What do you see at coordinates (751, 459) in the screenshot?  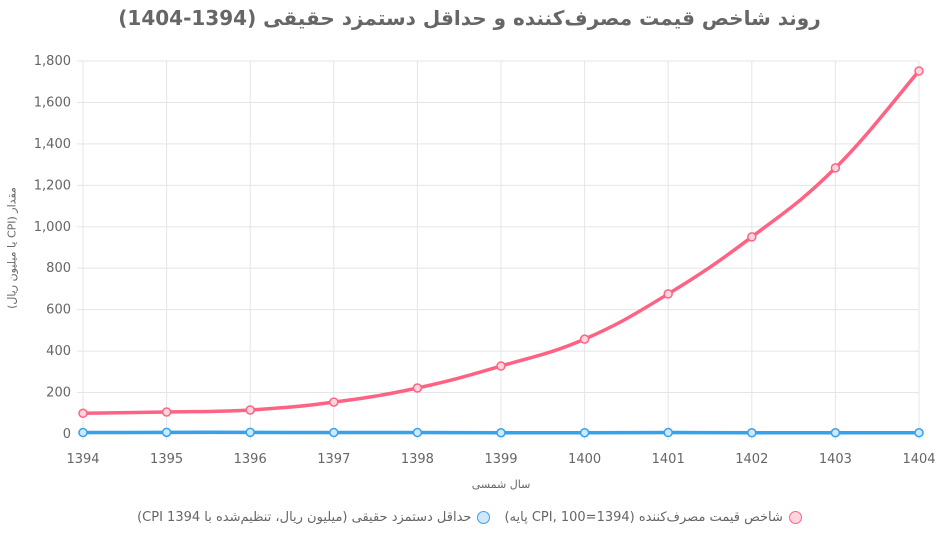 I see `x-tick-label: 1402` at bounding box center [751, 459].